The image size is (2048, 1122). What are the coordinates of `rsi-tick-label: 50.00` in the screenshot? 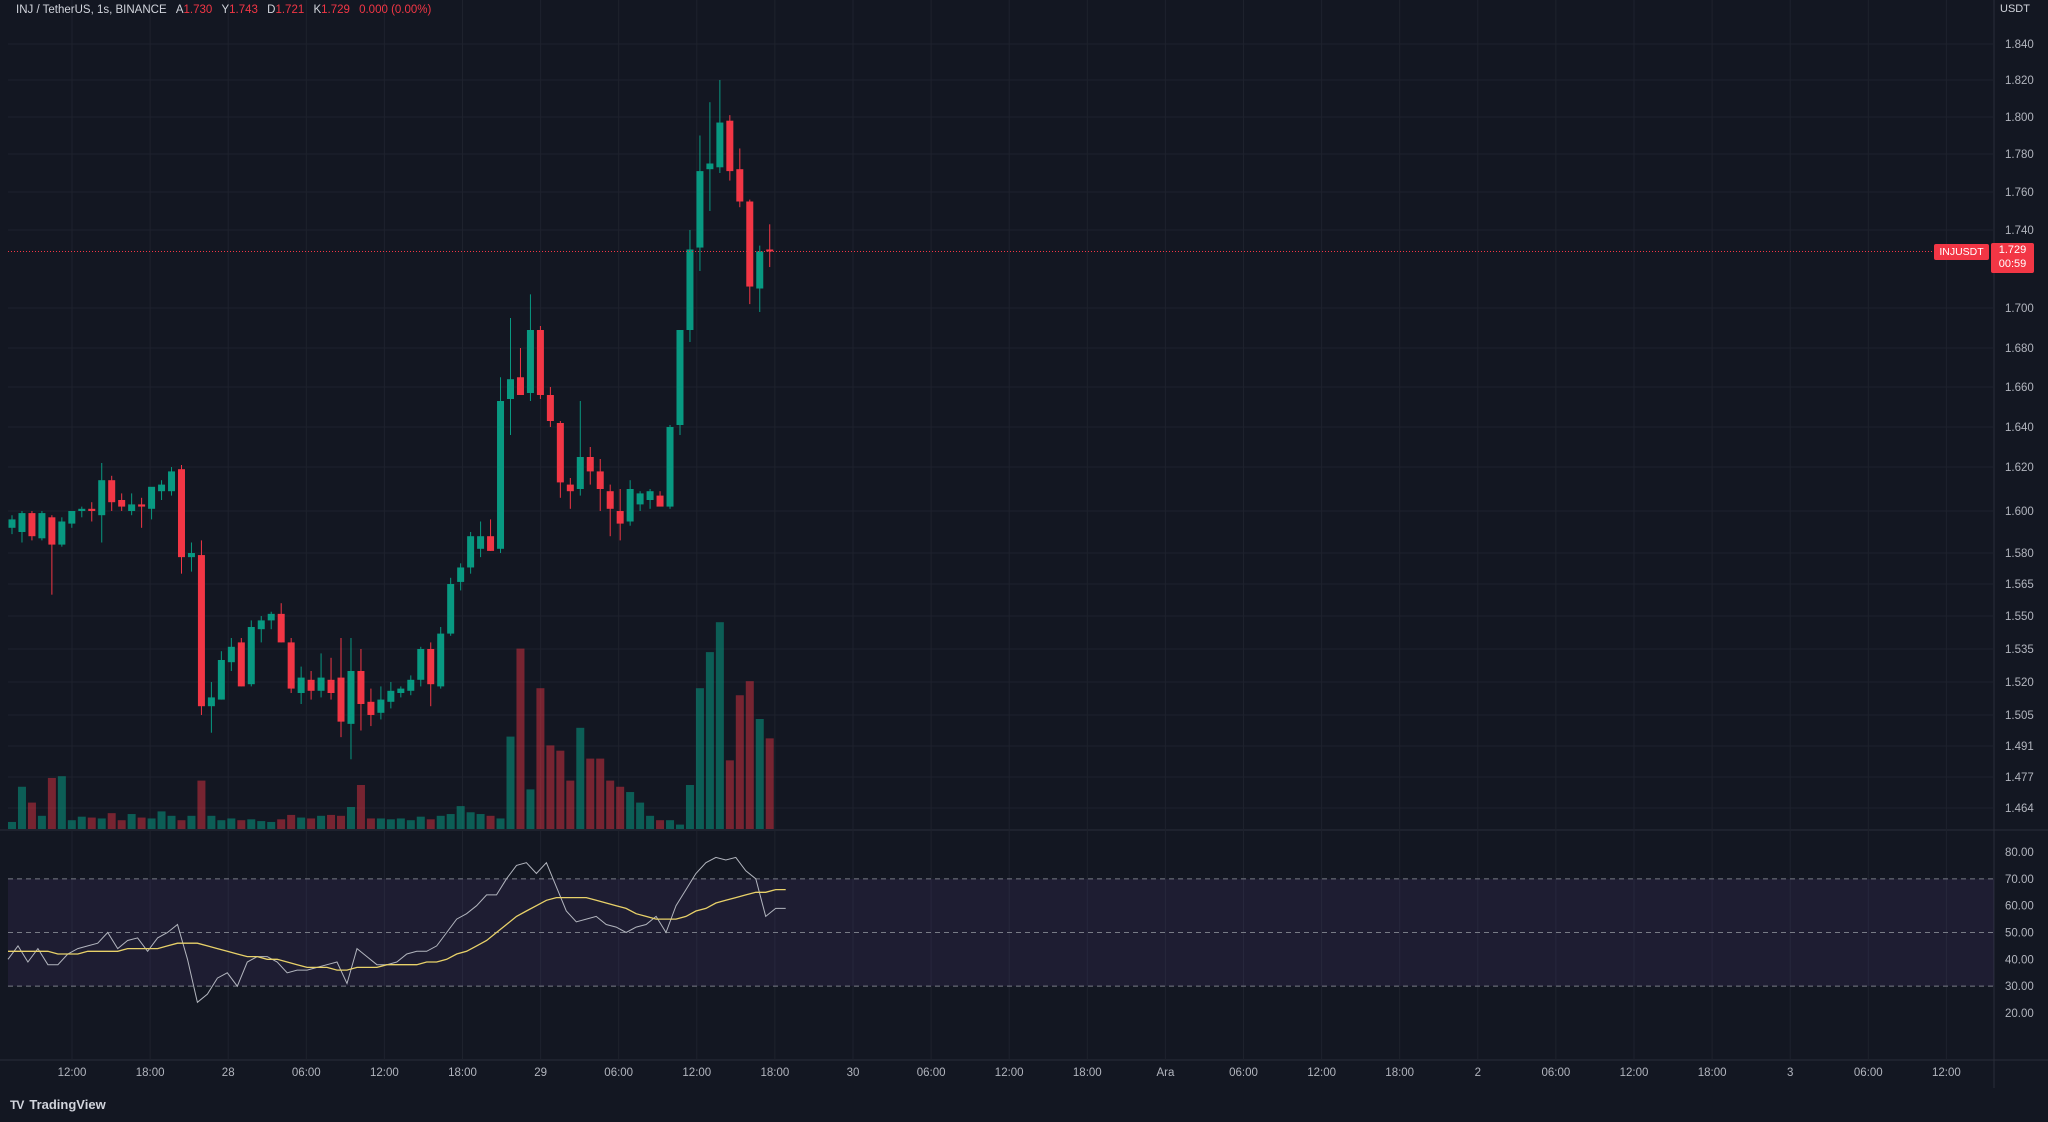 It's located at (2019, 934).